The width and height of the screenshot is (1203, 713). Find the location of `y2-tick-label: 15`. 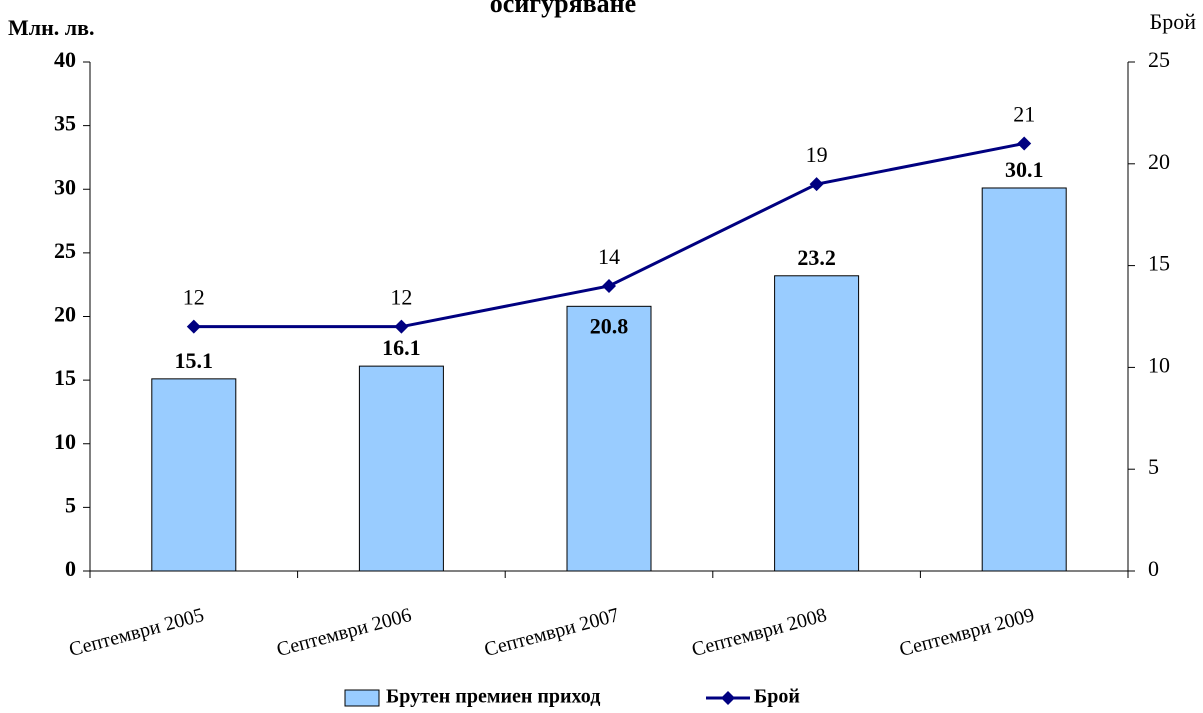

y2-tick-label: 15 is located at coordinates (1159, 263).